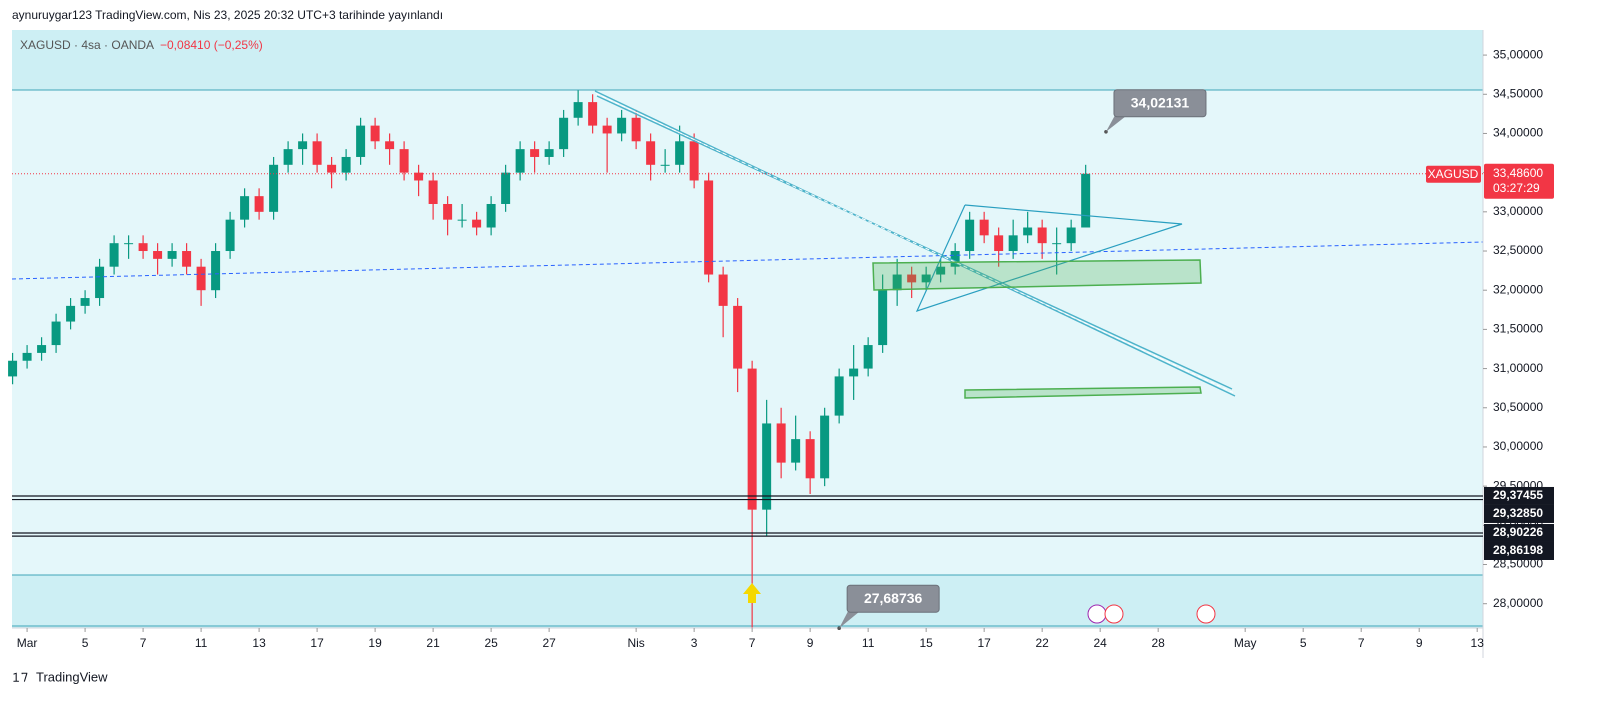 The height and width of the screenshot is (711, 1600). I want to click on footer: TradingView, so click(72, 676).